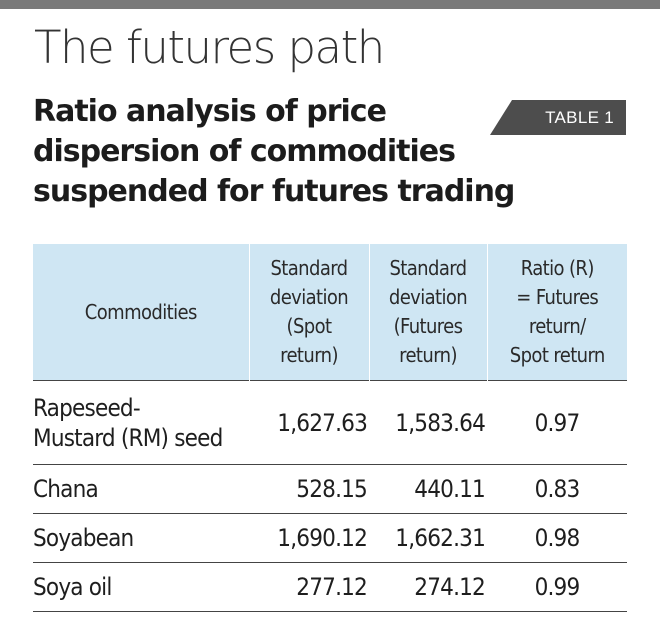  Describe the element at coordinates (556, 312) in the screenshot. I see `header-ratio: Ratio (R) = Futures return/ Spot return` at that location.